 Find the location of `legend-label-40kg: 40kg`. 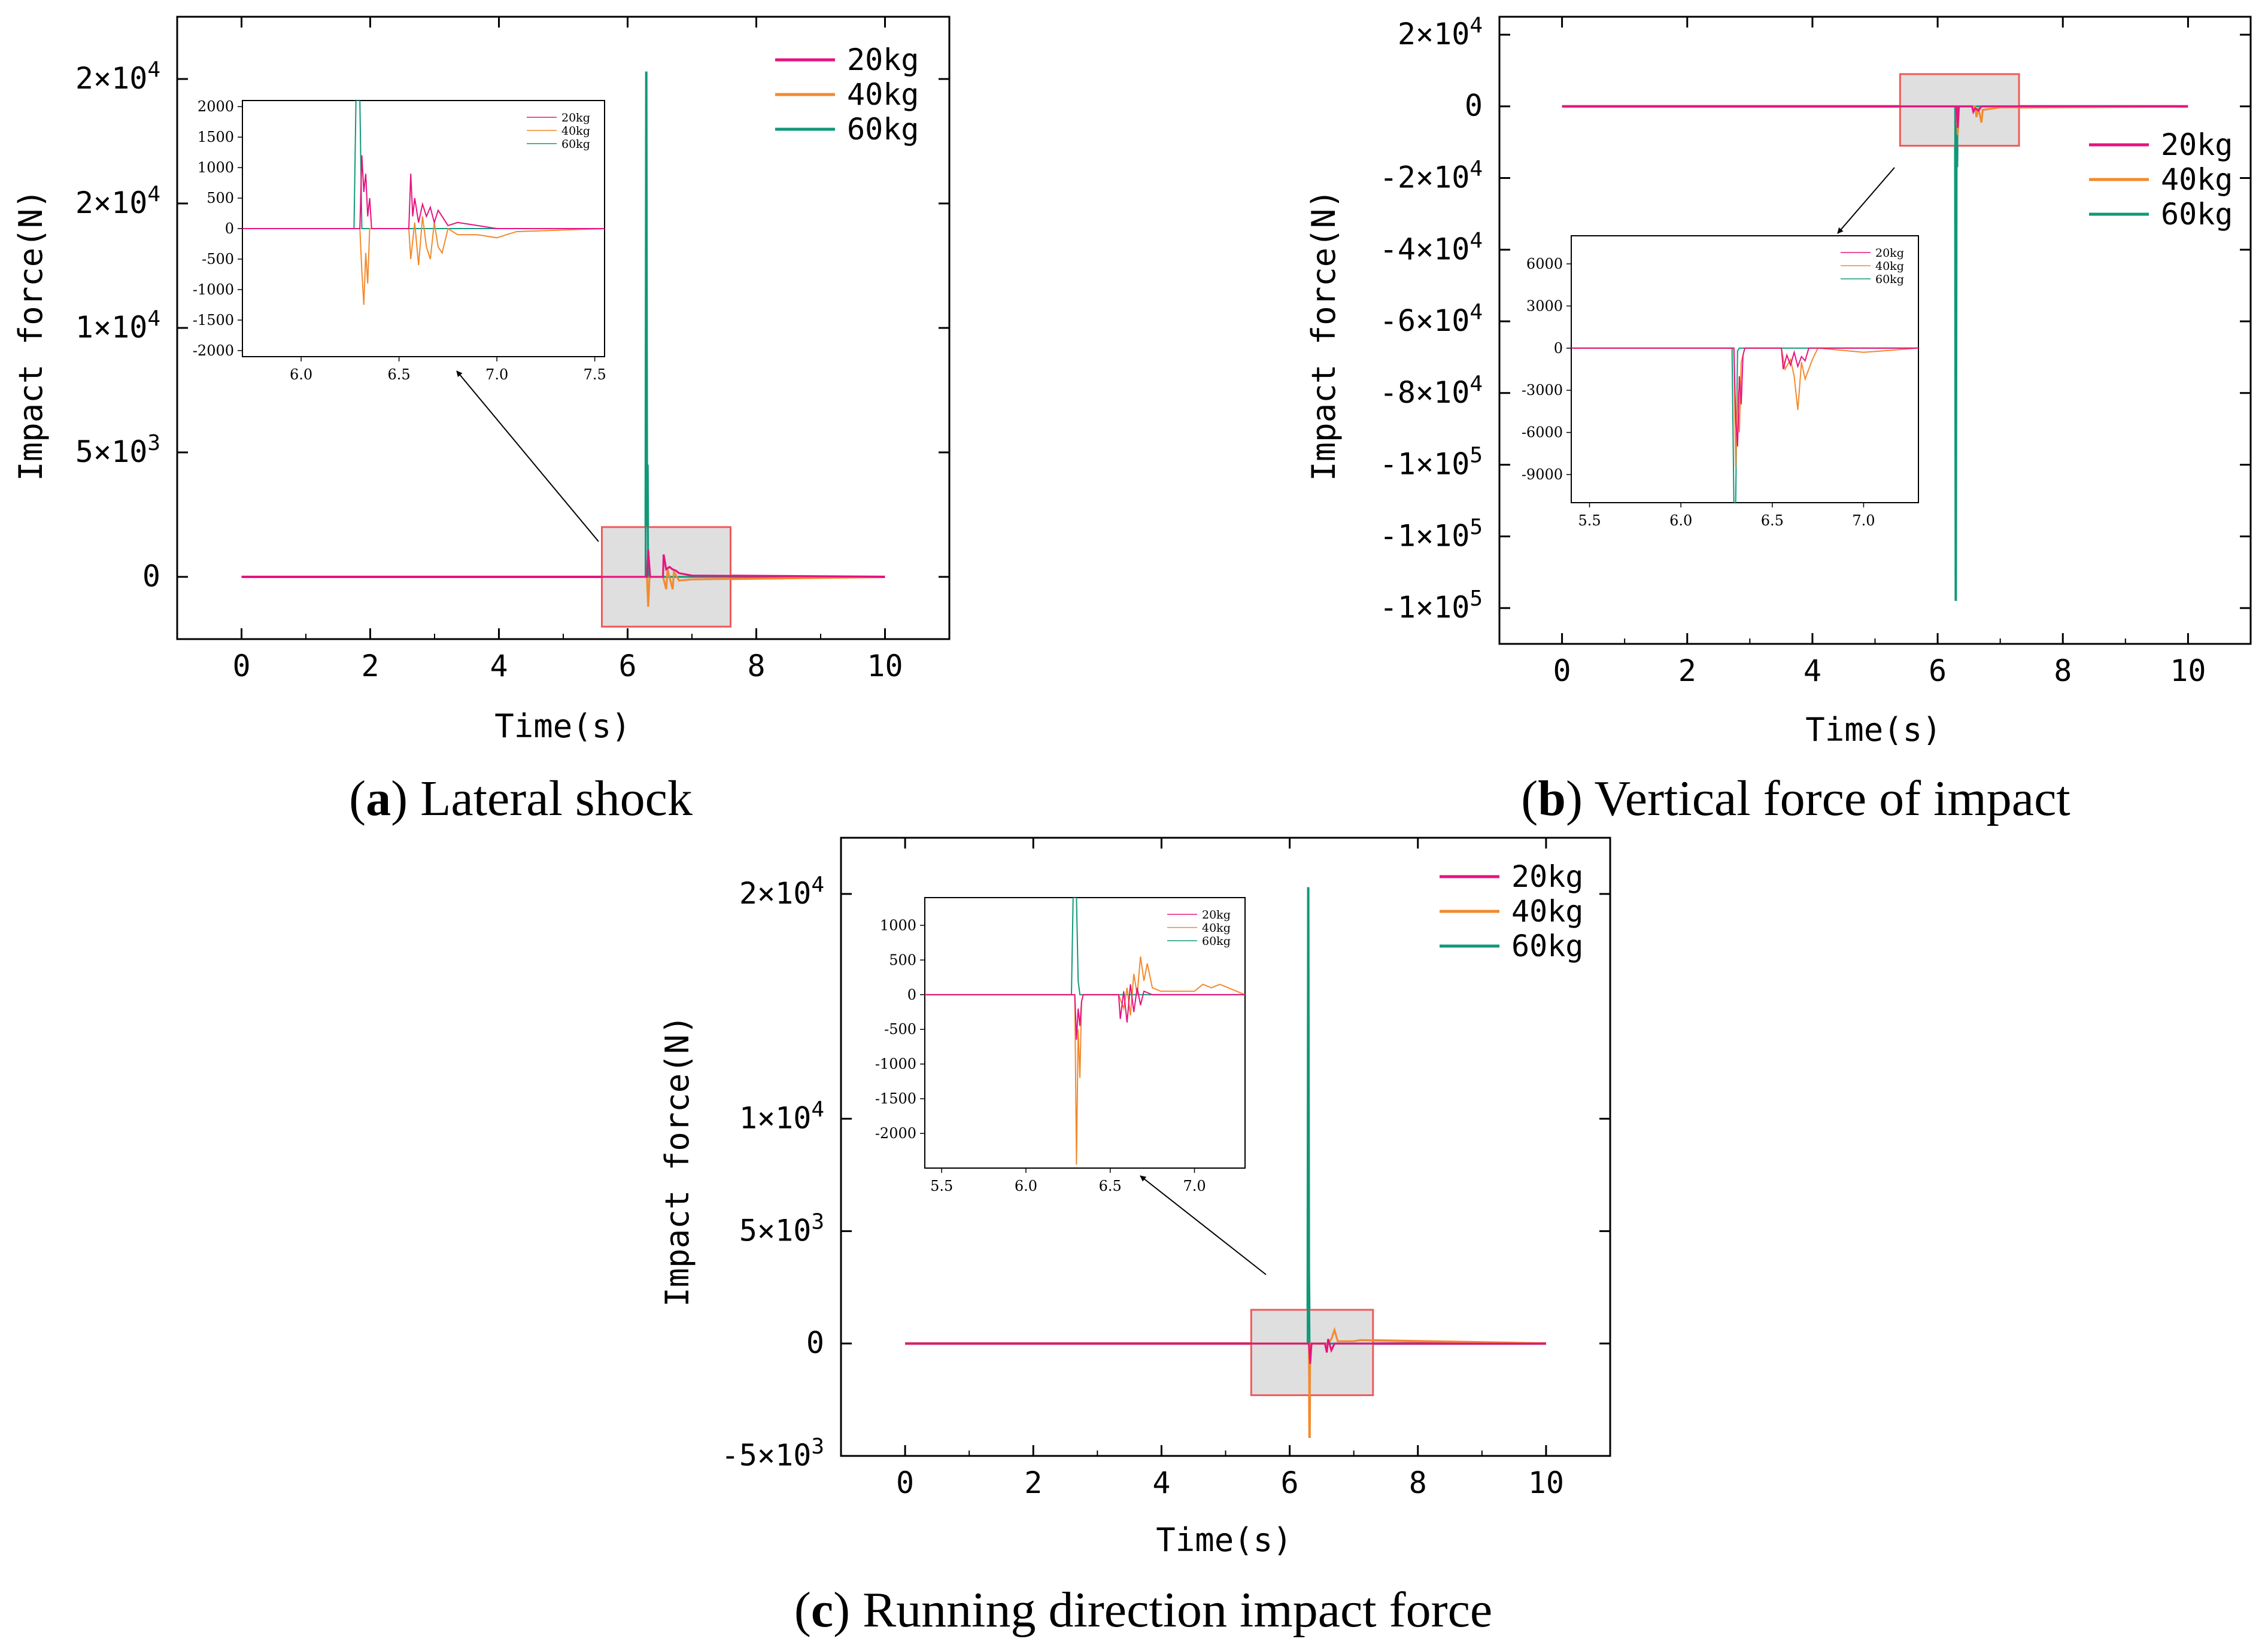

legend-label-40kg: 40kg is located at coordinates (1547, 912).